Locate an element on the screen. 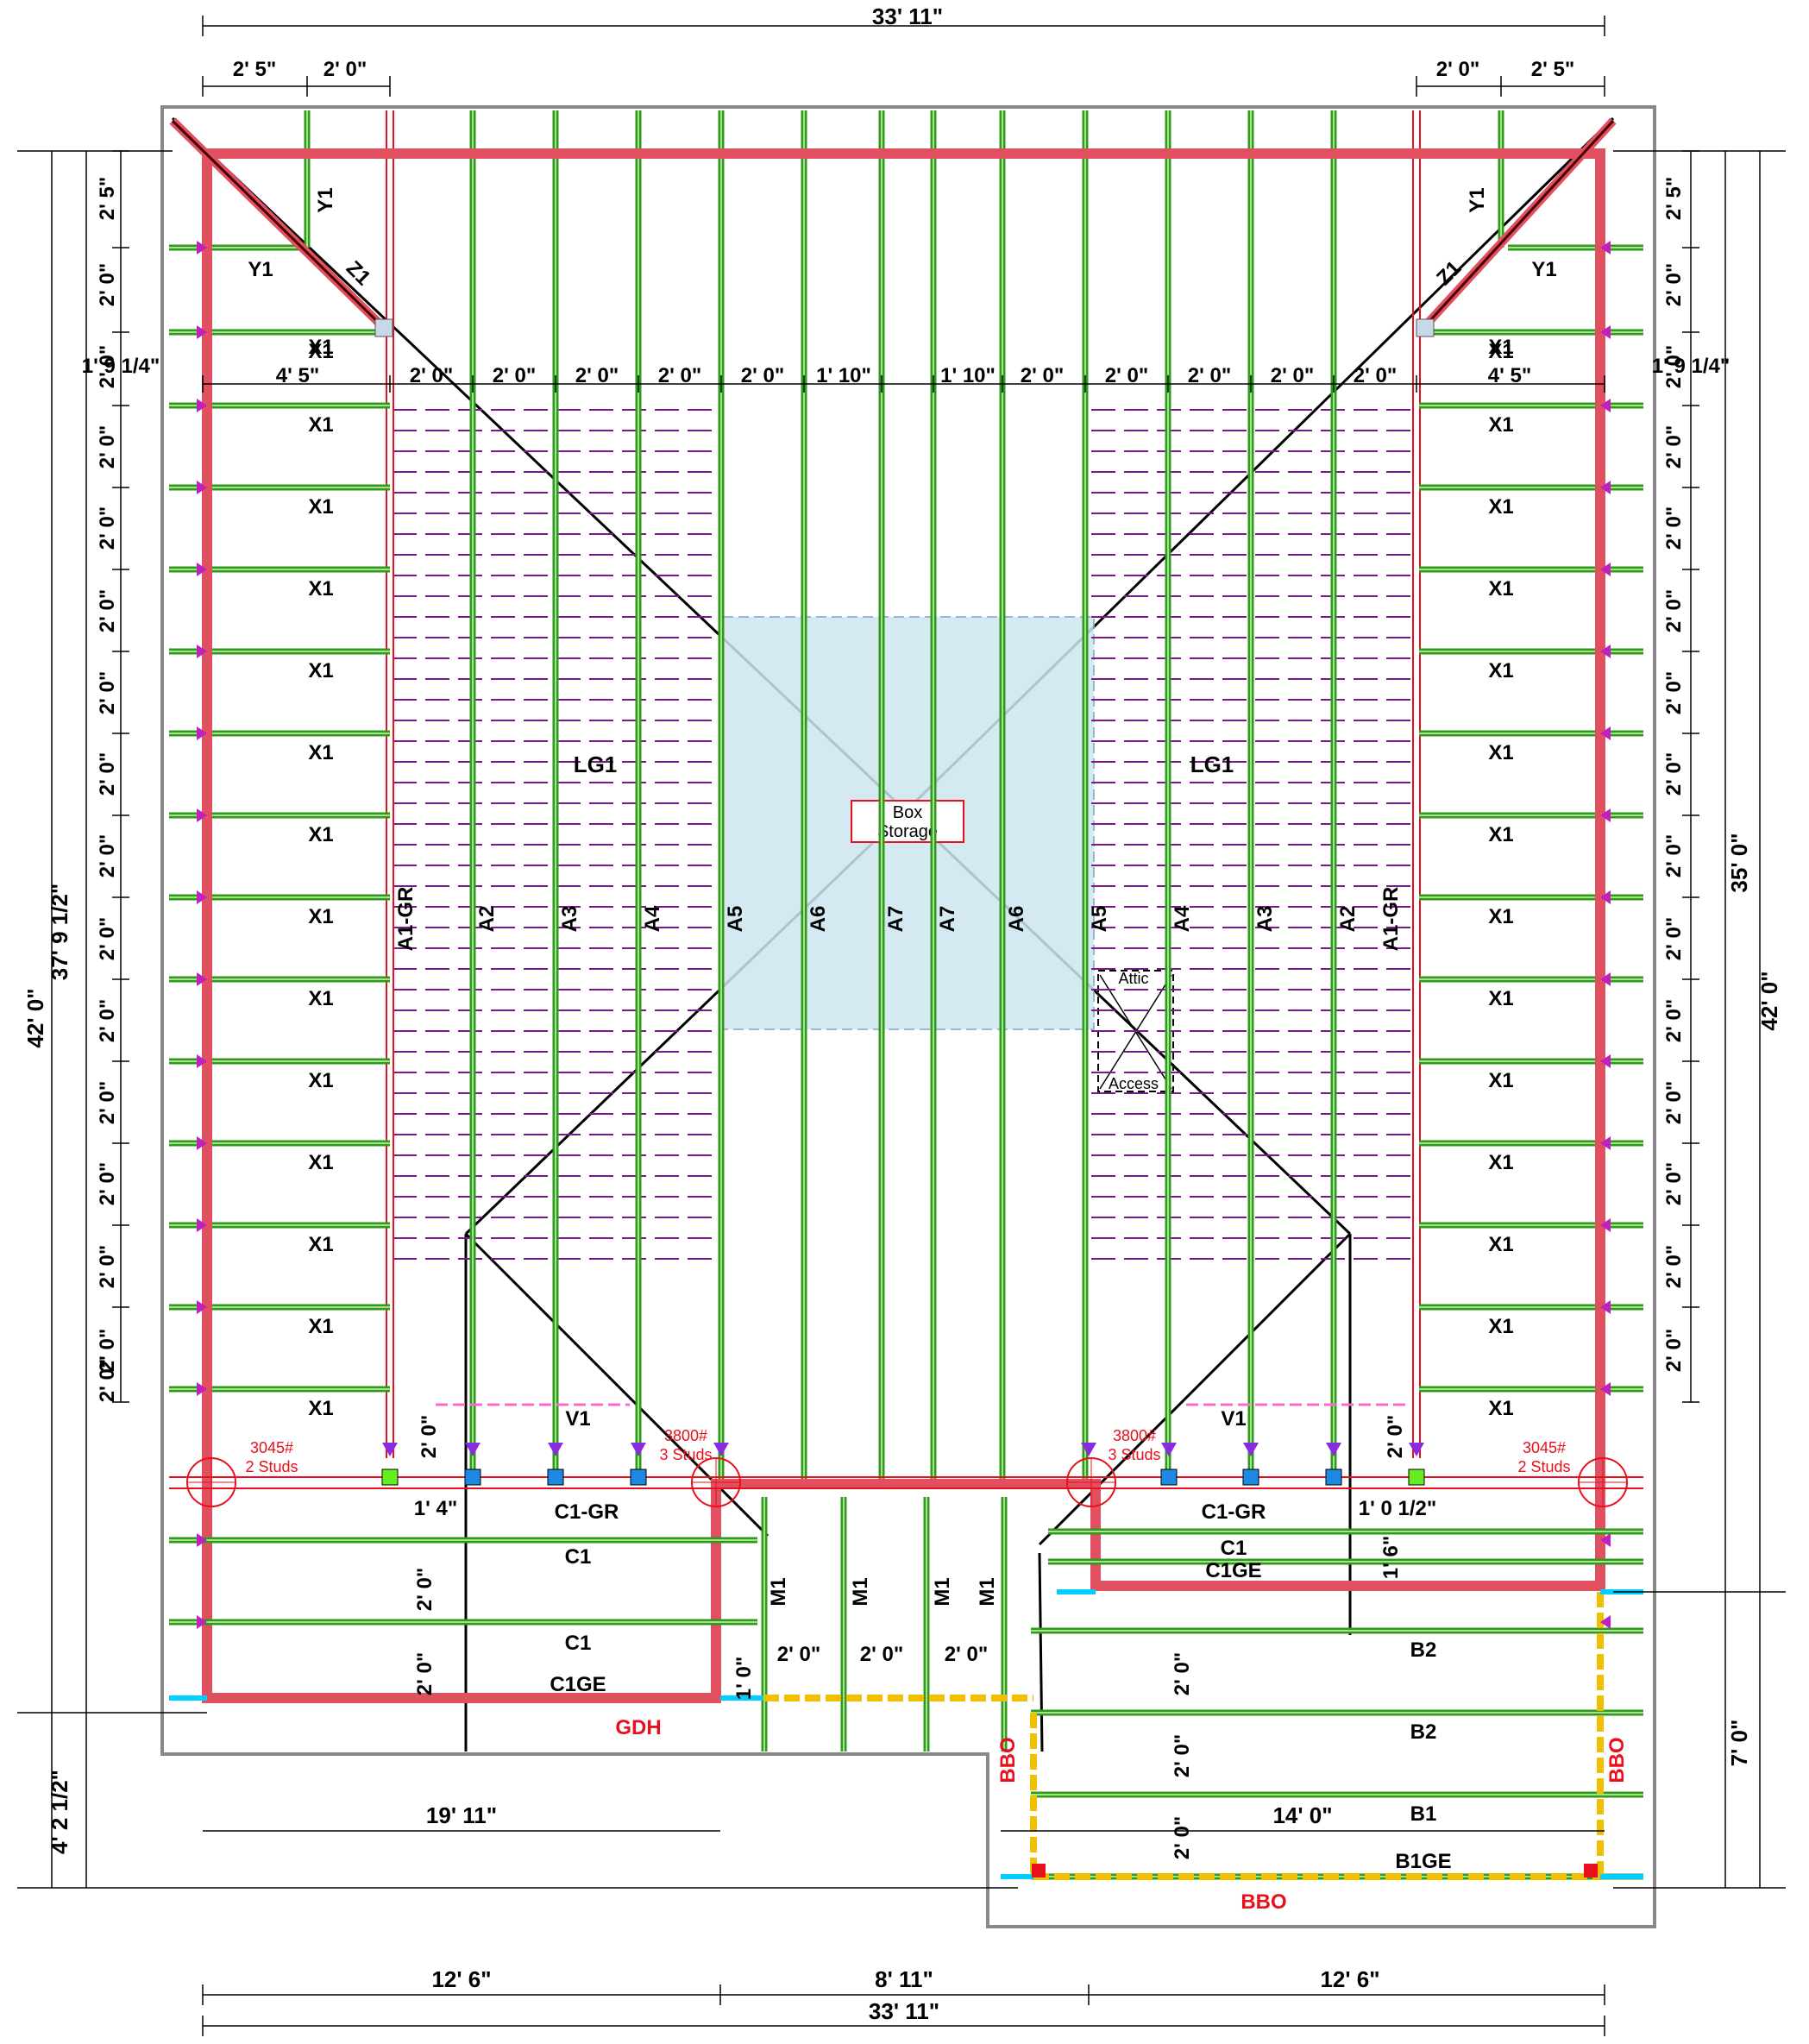 The height and width of the screenshot is (2044, 1809). x1-label-right-9: X1 is located at coordinates (1500, 1080).